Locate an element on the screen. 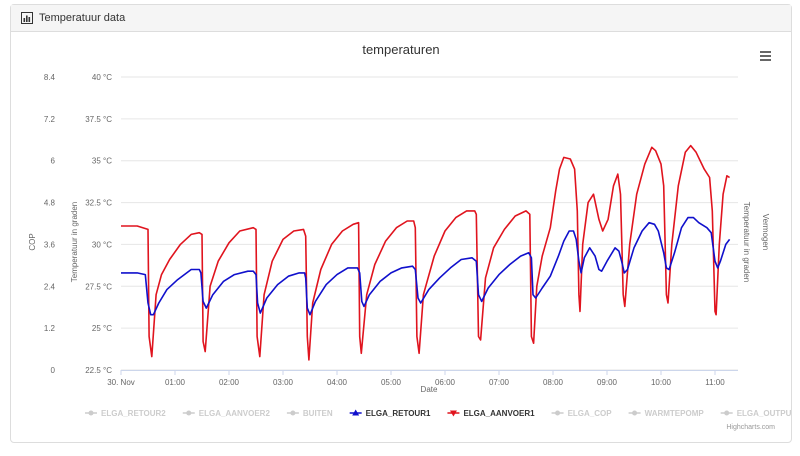  x-tick-label: 01:00 is located at coordinates (175, 382).